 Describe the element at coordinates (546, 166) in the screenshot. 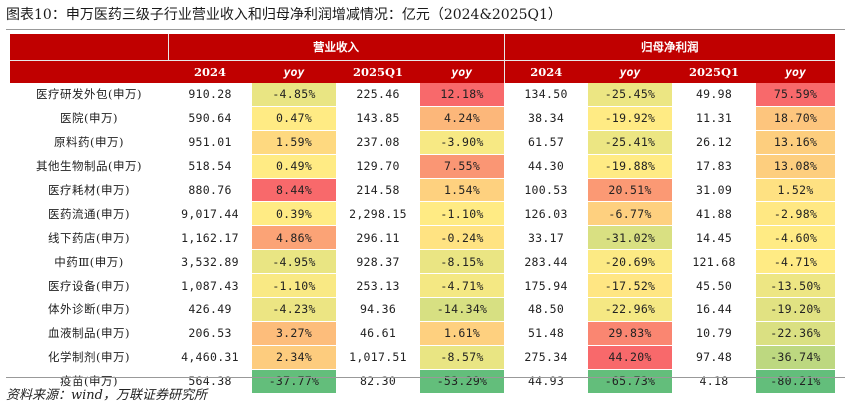

I see `np-2024-cell: 44.30` at that location.